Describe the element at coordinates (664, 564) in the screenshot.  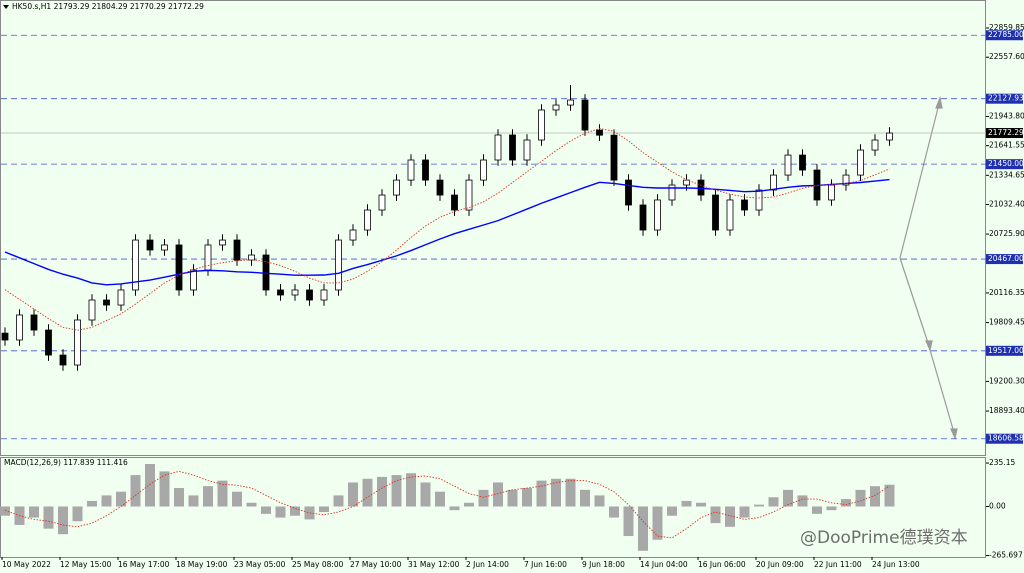
I see `x-tick-label: 14 Jun 04:00` at that location.